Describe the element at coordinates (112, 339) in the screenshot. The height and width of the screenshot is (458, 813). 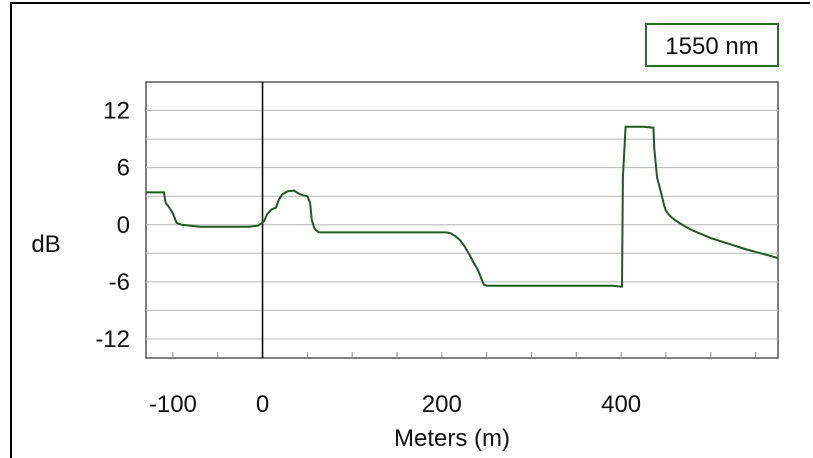
I see `y-tick-label: -12` at that location.